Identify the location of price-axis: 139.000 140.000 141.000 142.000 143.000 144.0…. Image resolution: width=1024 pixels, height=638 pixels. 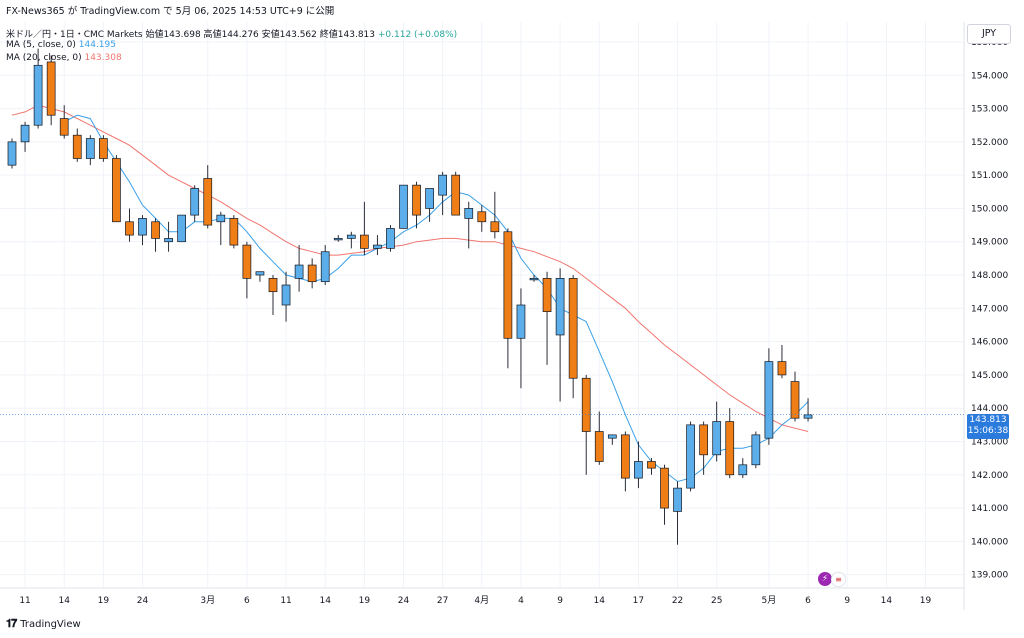
(989, 309).